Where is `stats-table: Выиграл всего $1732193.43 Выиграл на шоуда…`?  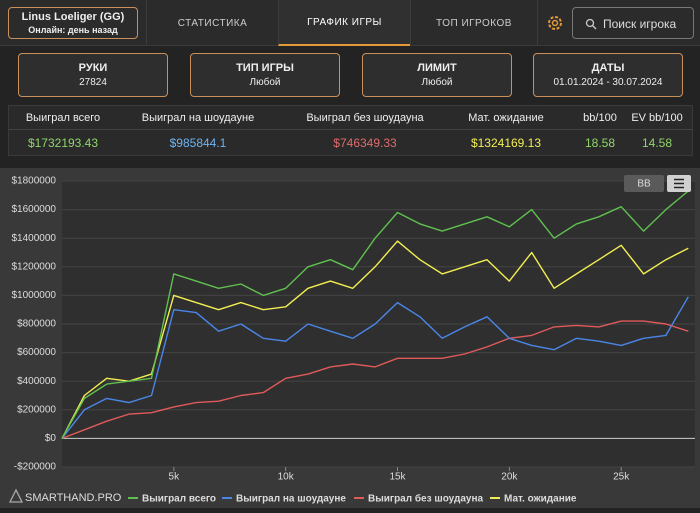
stats-table: Выиграл всего $1732193.43 Выиграл на шоуда… is located at coordinates (350, 130).